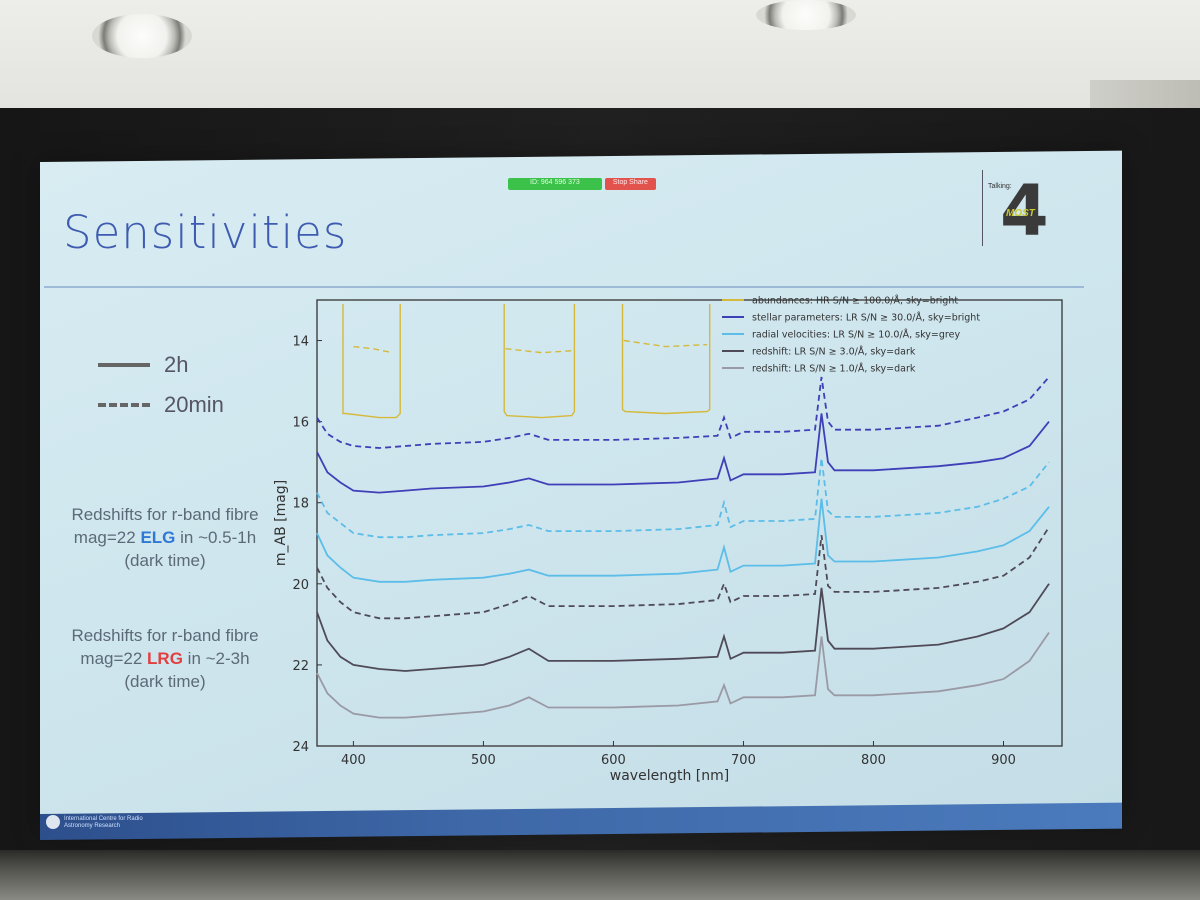 This screenshot has width=1200, height=900. I want to click on logo-digit: 4, so click(1024, 211).